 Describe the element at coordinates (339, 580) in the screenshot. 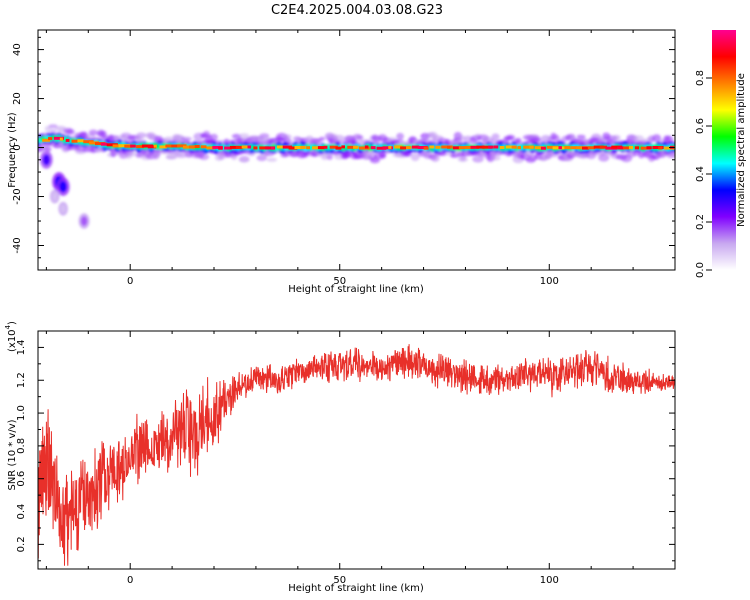

I see `snr-x-tick-label: 50` at that location.